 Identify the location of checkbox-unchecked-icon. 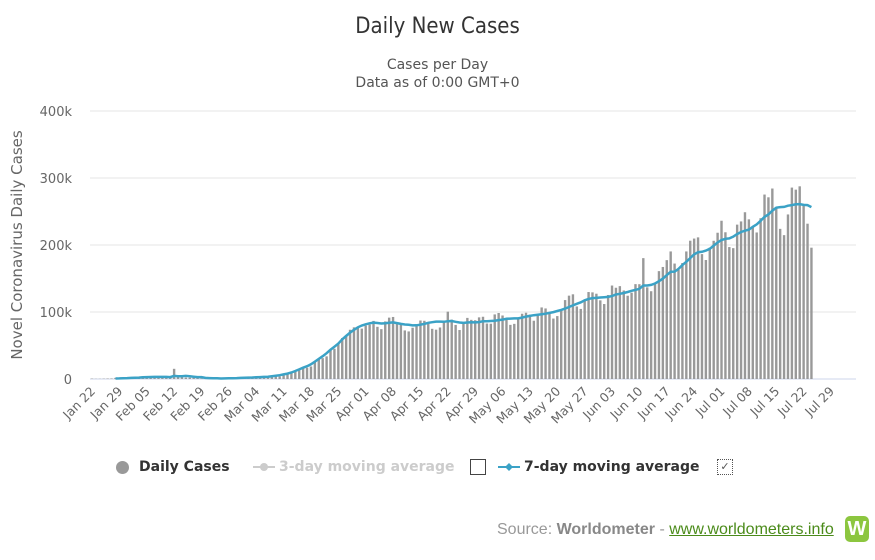
(478, 467).